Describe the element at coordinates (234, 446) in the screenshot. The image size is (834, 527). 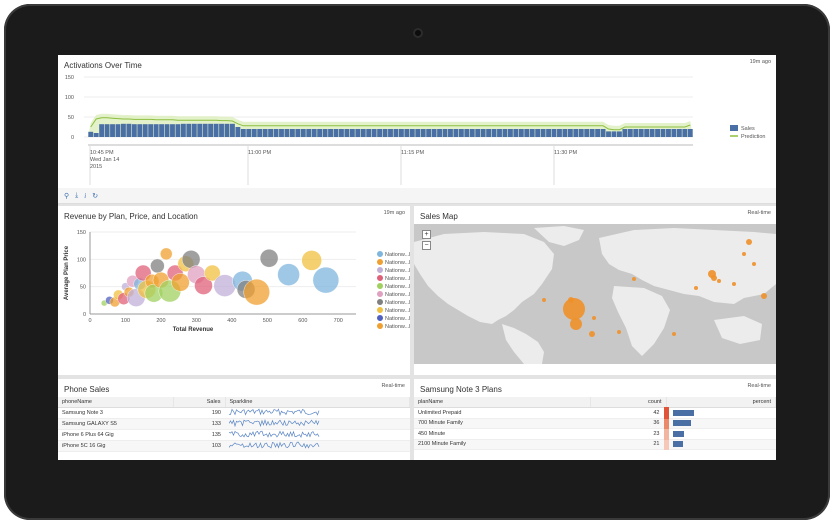
I see `table-row: iPhone 5C 16 Gig 103` at that location.